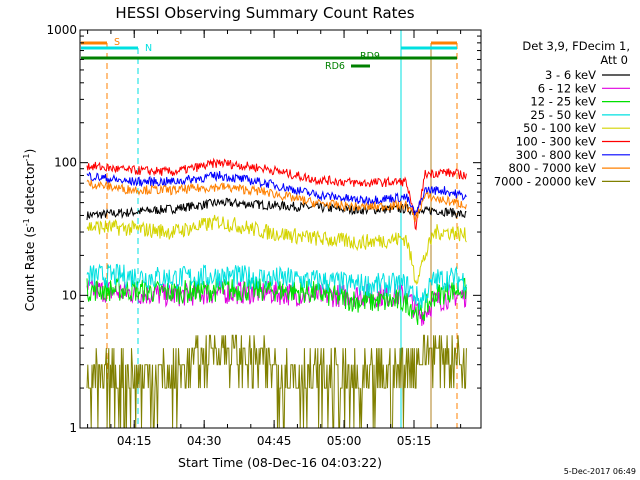 This screenshot has width=640, height=480. Describe the element at coordinates (264, 13) in the screenshot. I see `chart-title: HESSI Observing Summary Count Rates` at that location.